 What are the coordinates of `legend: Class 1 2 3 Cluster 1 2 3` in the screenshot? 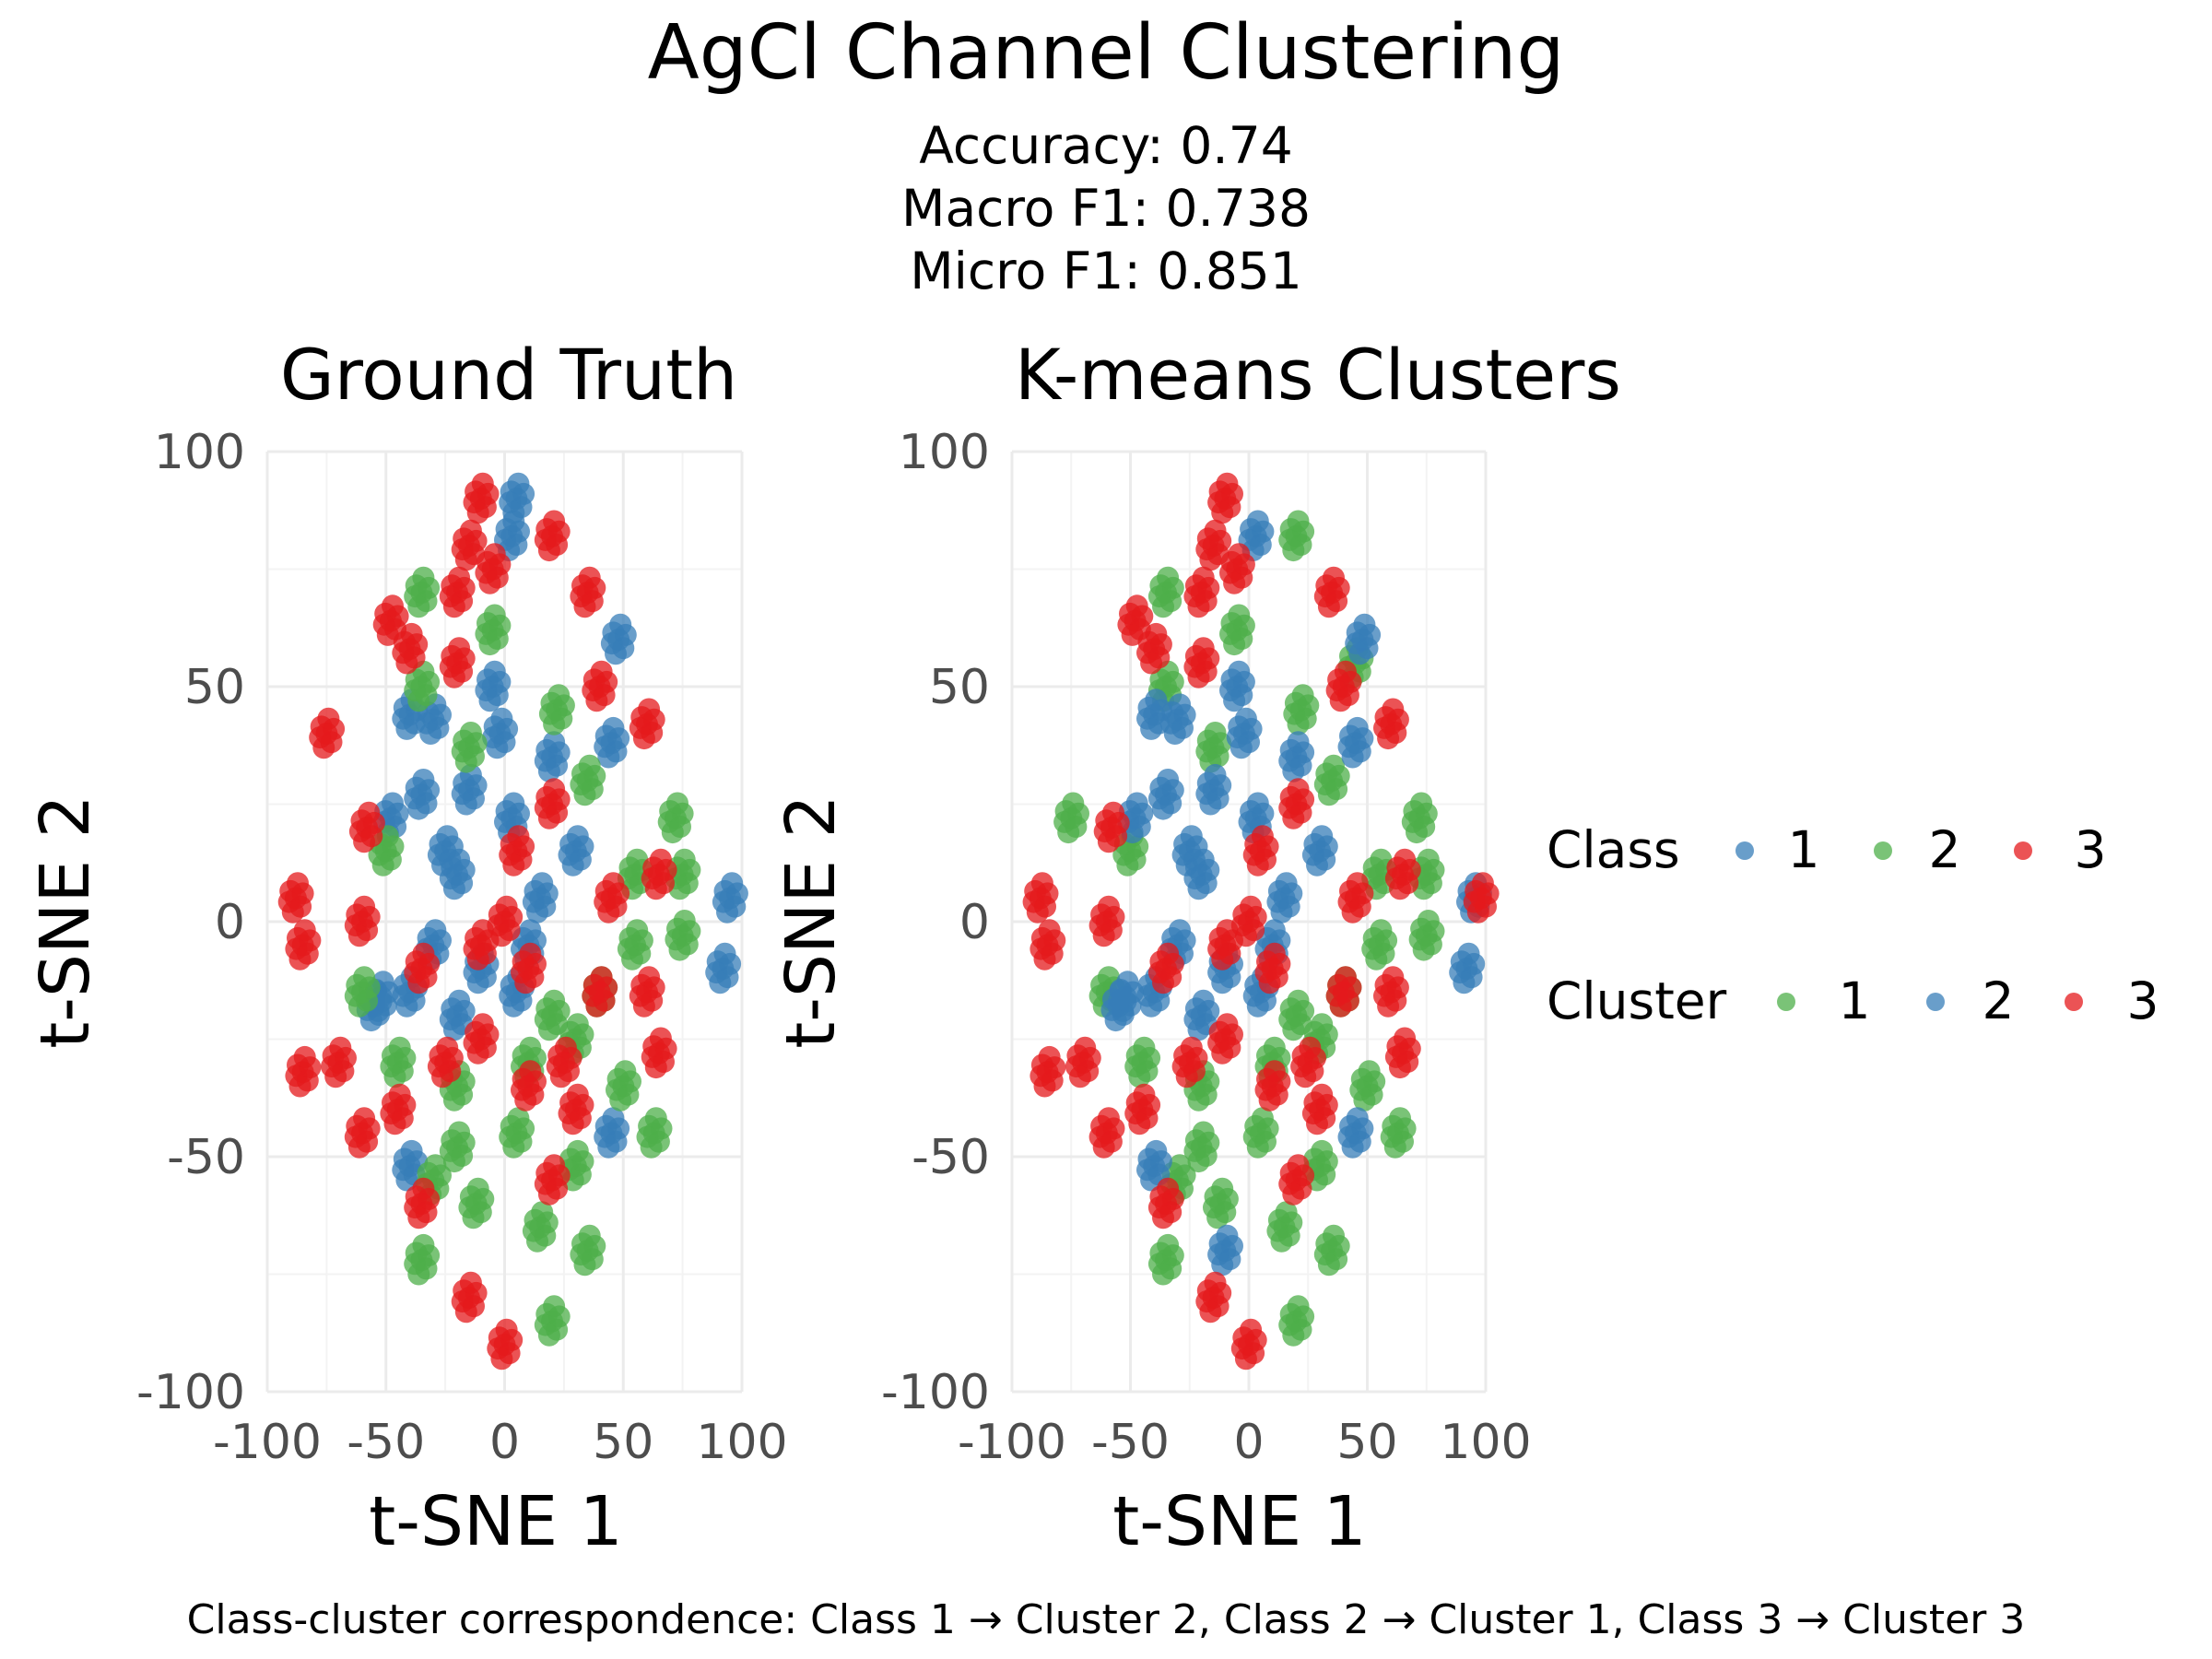 It's located at (1853, 925).